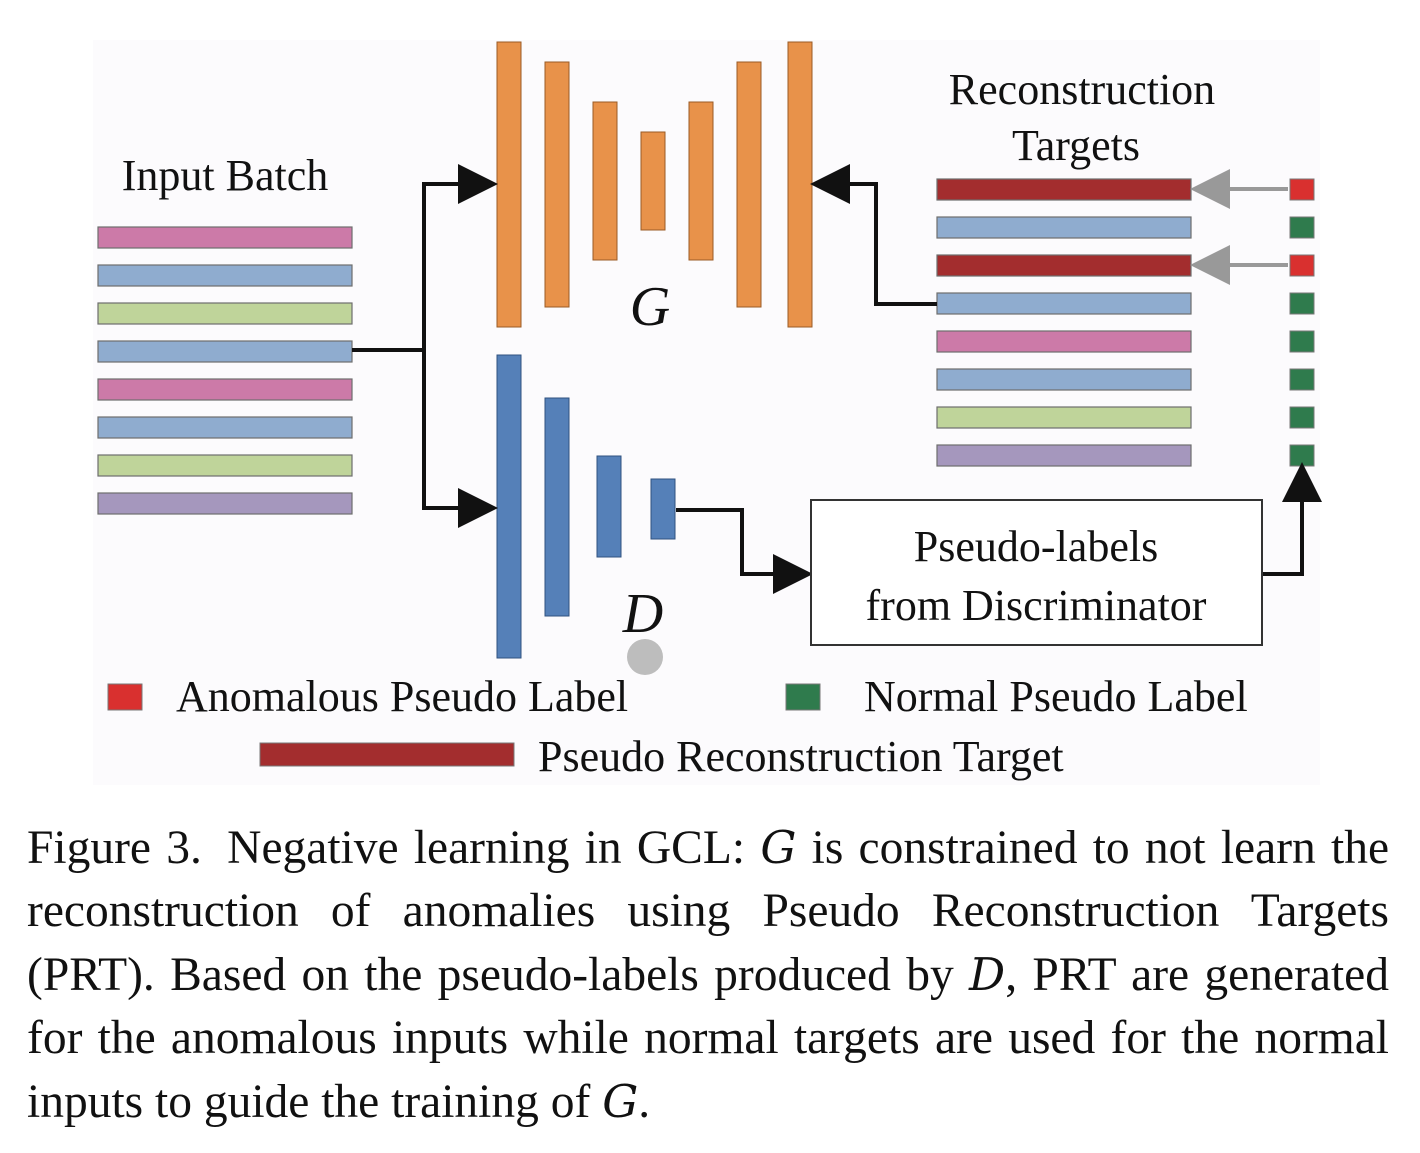  Describe the element at coordinates (225, 175) in the screenshot. I see `input-batch-label: Input Batch` at that location.